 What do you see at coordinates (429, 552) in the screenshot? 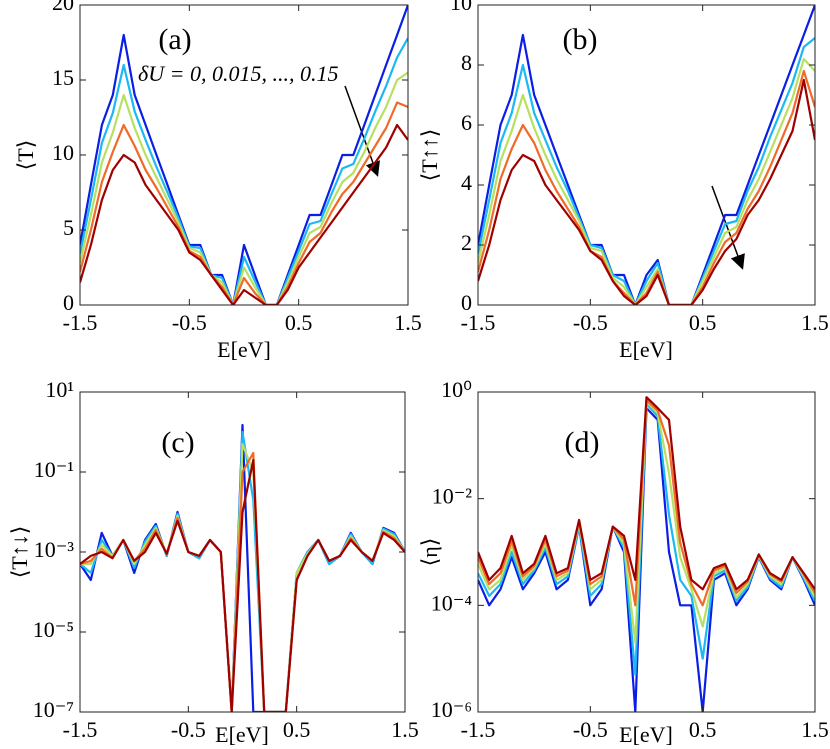
I see `y-axis-label: ⟨η⟩` at bounding box center [429, 552].